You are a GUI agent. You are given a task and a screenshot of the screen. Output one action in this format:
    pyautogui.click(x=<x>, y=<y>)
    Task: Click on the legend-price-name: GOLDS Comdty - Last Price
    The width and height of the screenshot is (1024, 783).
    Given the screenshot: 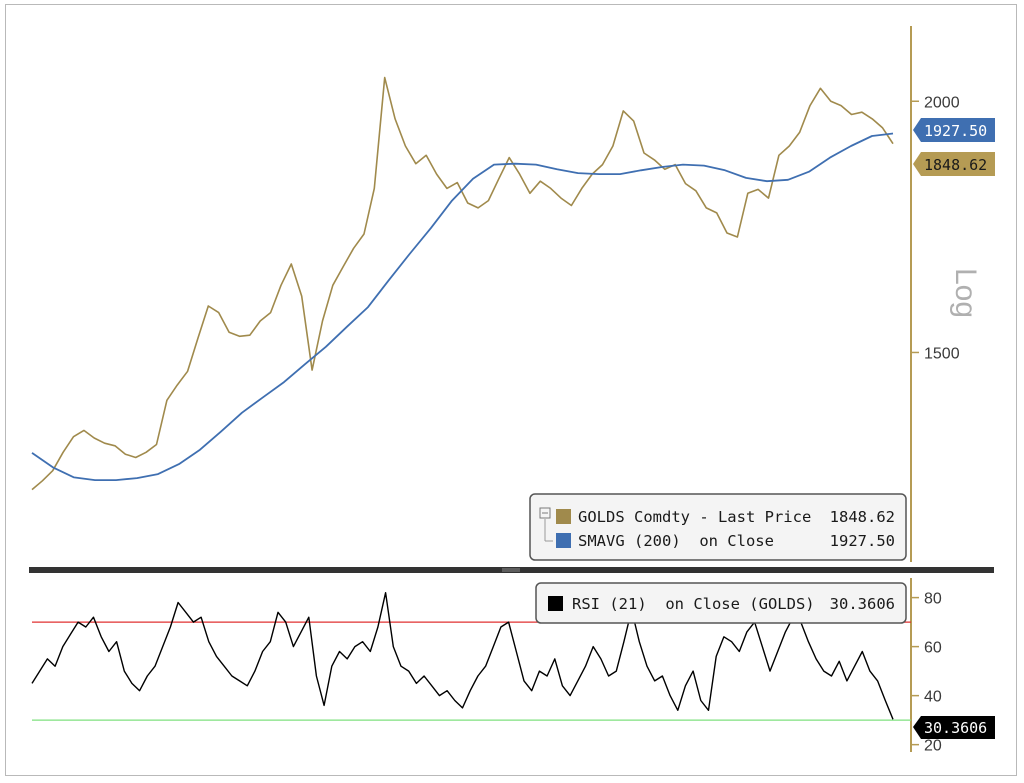 What is the action you would take?
    pyautogui.click(x=694, y=517)
    